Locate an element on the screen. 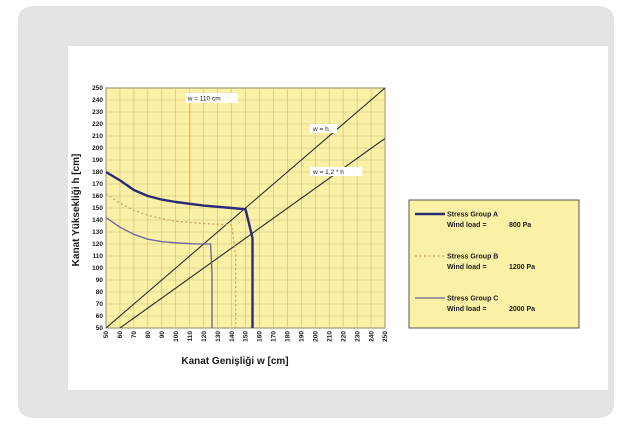  y-tick-label: 90 is located at coordinates (100, 280).